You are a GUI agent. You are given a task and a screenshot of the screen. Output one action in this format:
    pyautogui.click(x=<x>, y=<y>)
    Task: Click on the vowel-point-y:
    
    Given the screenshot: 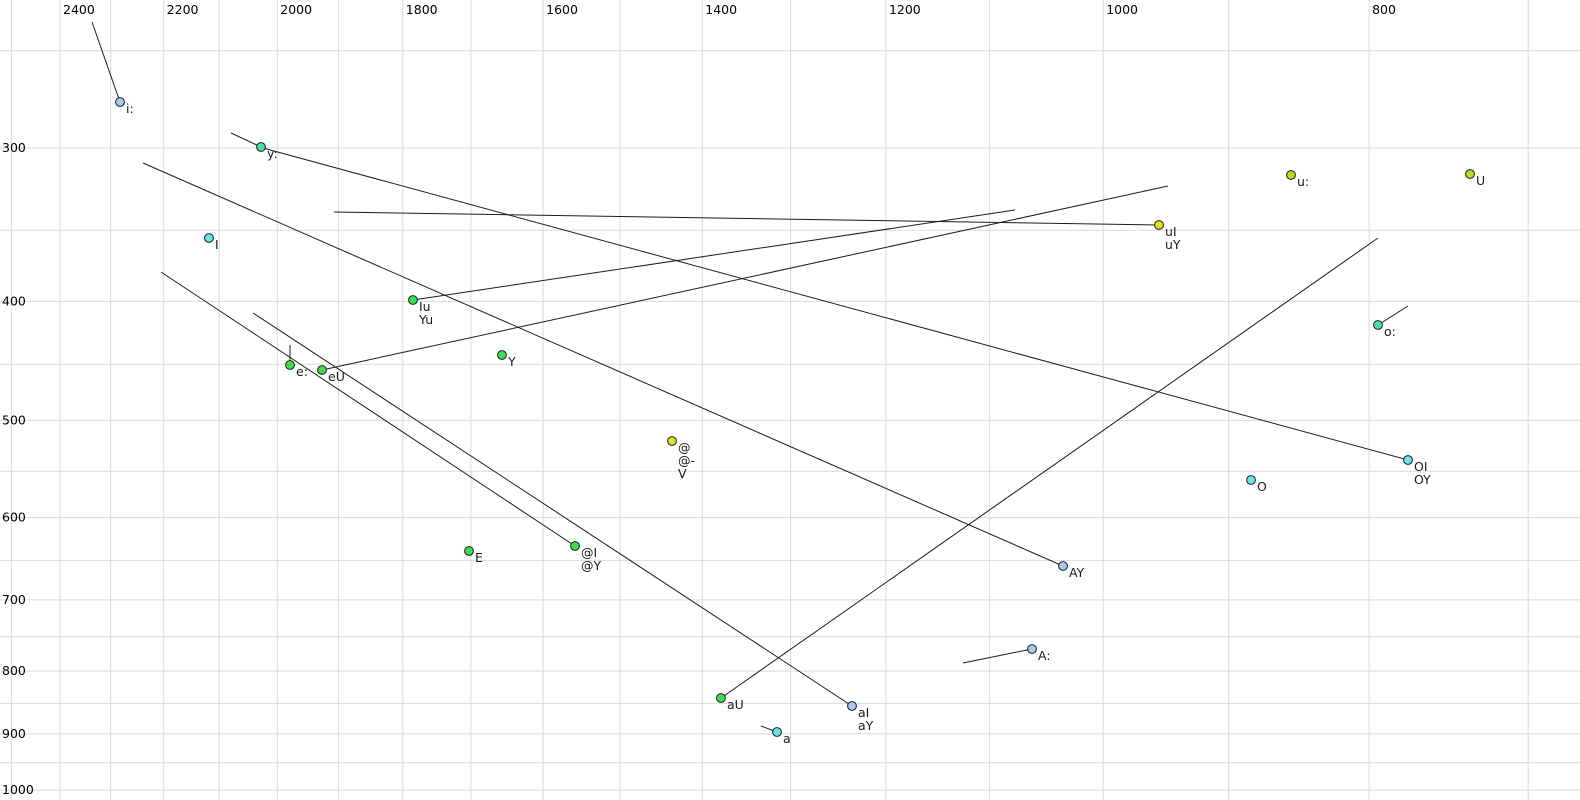 What is the action you would take?
    pyautogui.click(x=261, y=147)
    